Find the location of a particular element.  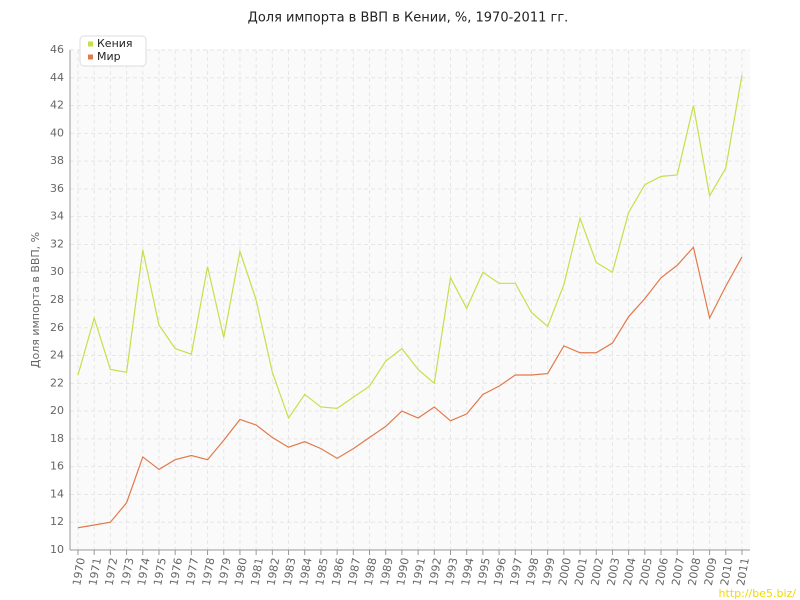

x-tick-label: 2001 is located at coordinates (581, 572).